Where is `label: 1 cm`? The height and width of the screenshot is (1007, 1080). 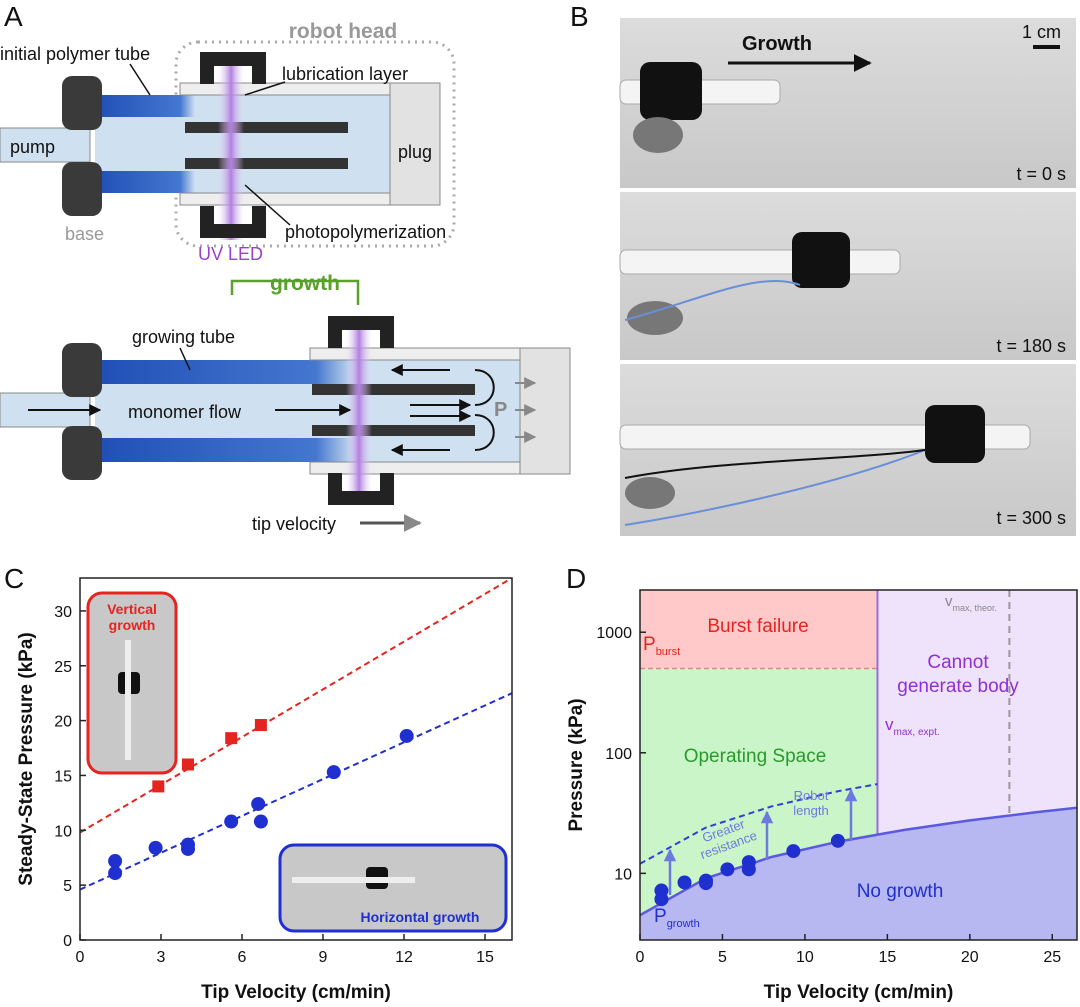
label: 1 cm is located at coordinates (1041, 32).